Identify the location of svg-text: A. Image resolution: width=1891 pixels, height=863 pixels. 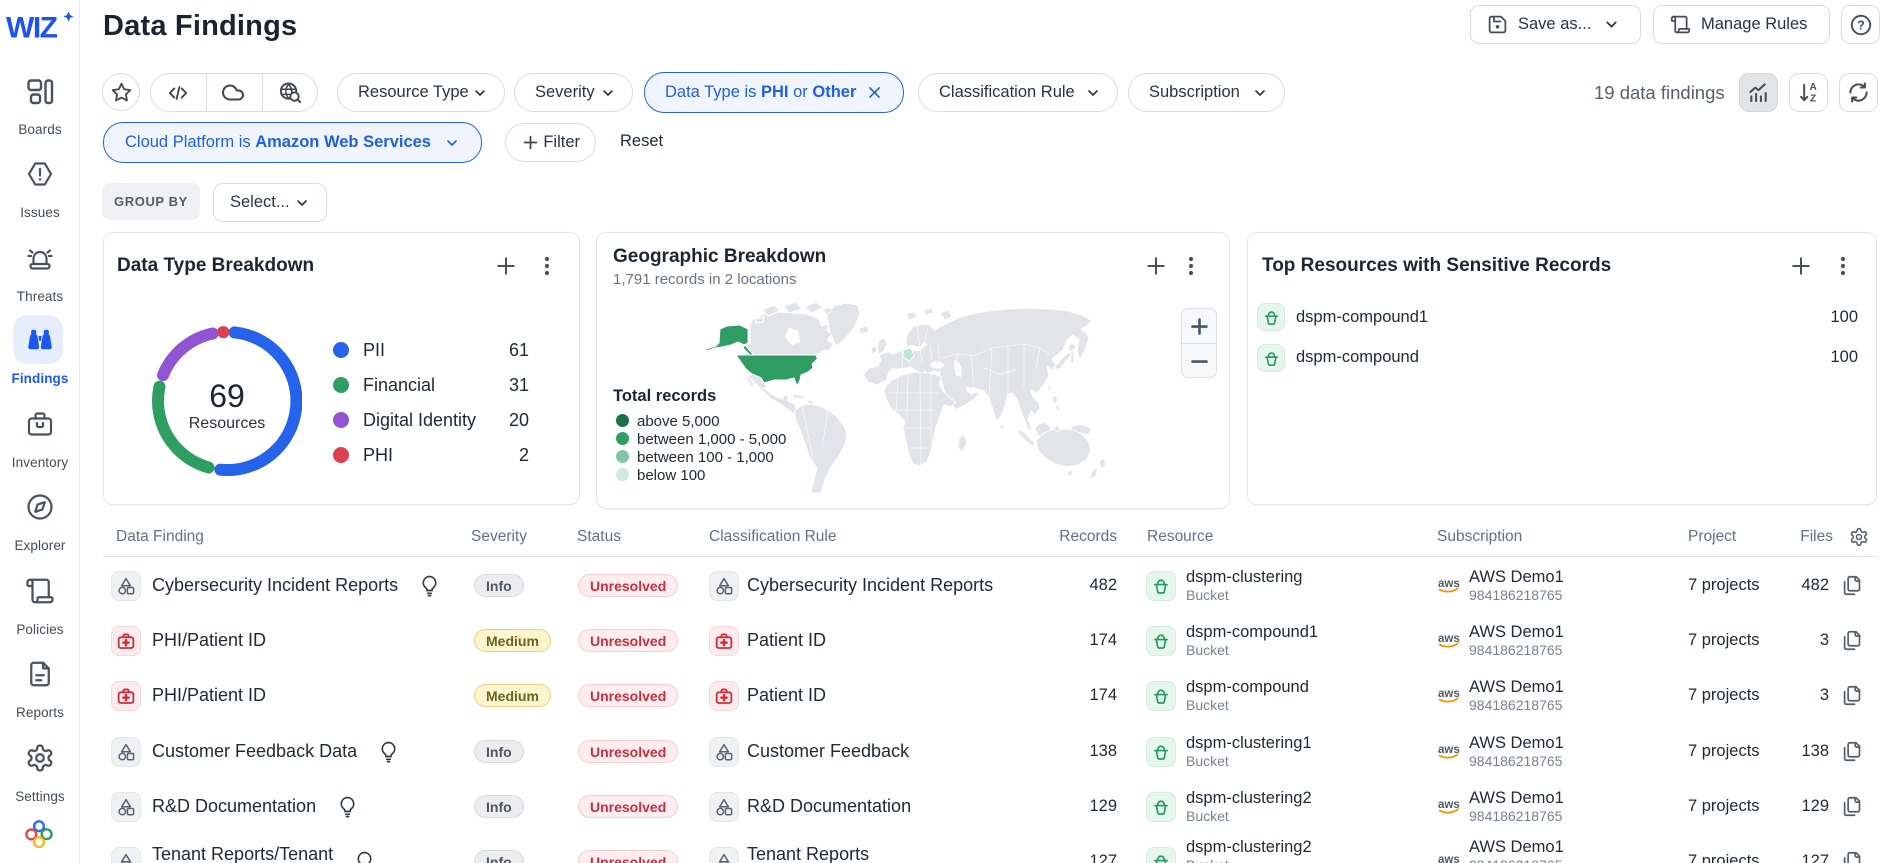
(1812, 87).